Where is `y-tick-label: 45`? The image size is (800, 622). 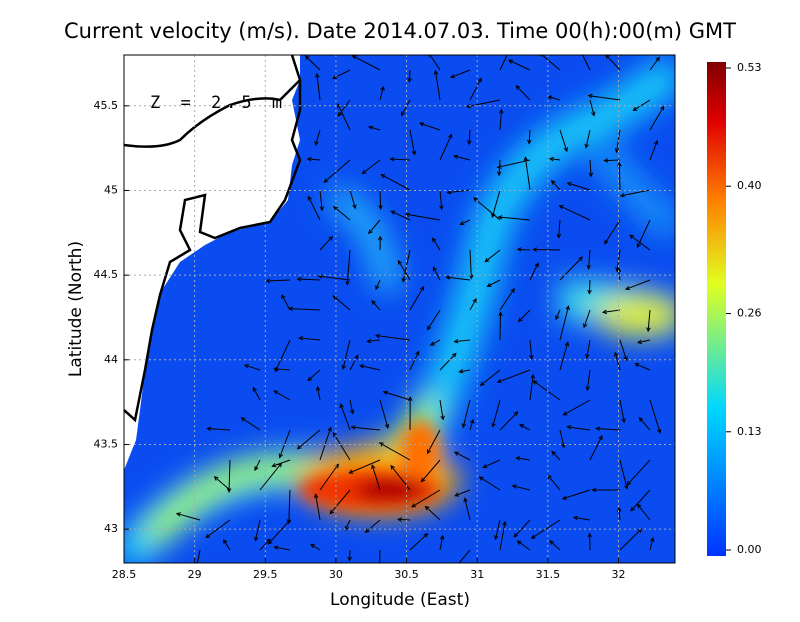
y-tick-label: 45 is located at coordinates (111, 189).